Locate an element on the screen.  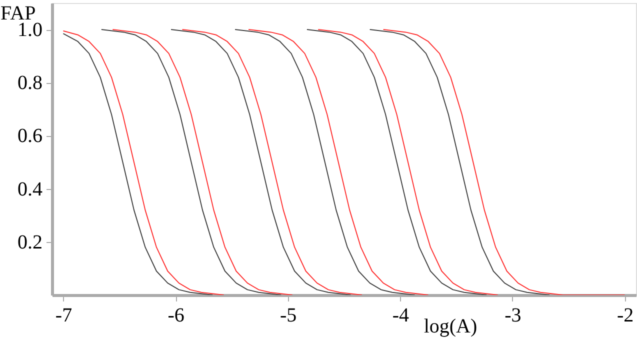
x-tick-label: -3 is located at coordinates (513, 315).